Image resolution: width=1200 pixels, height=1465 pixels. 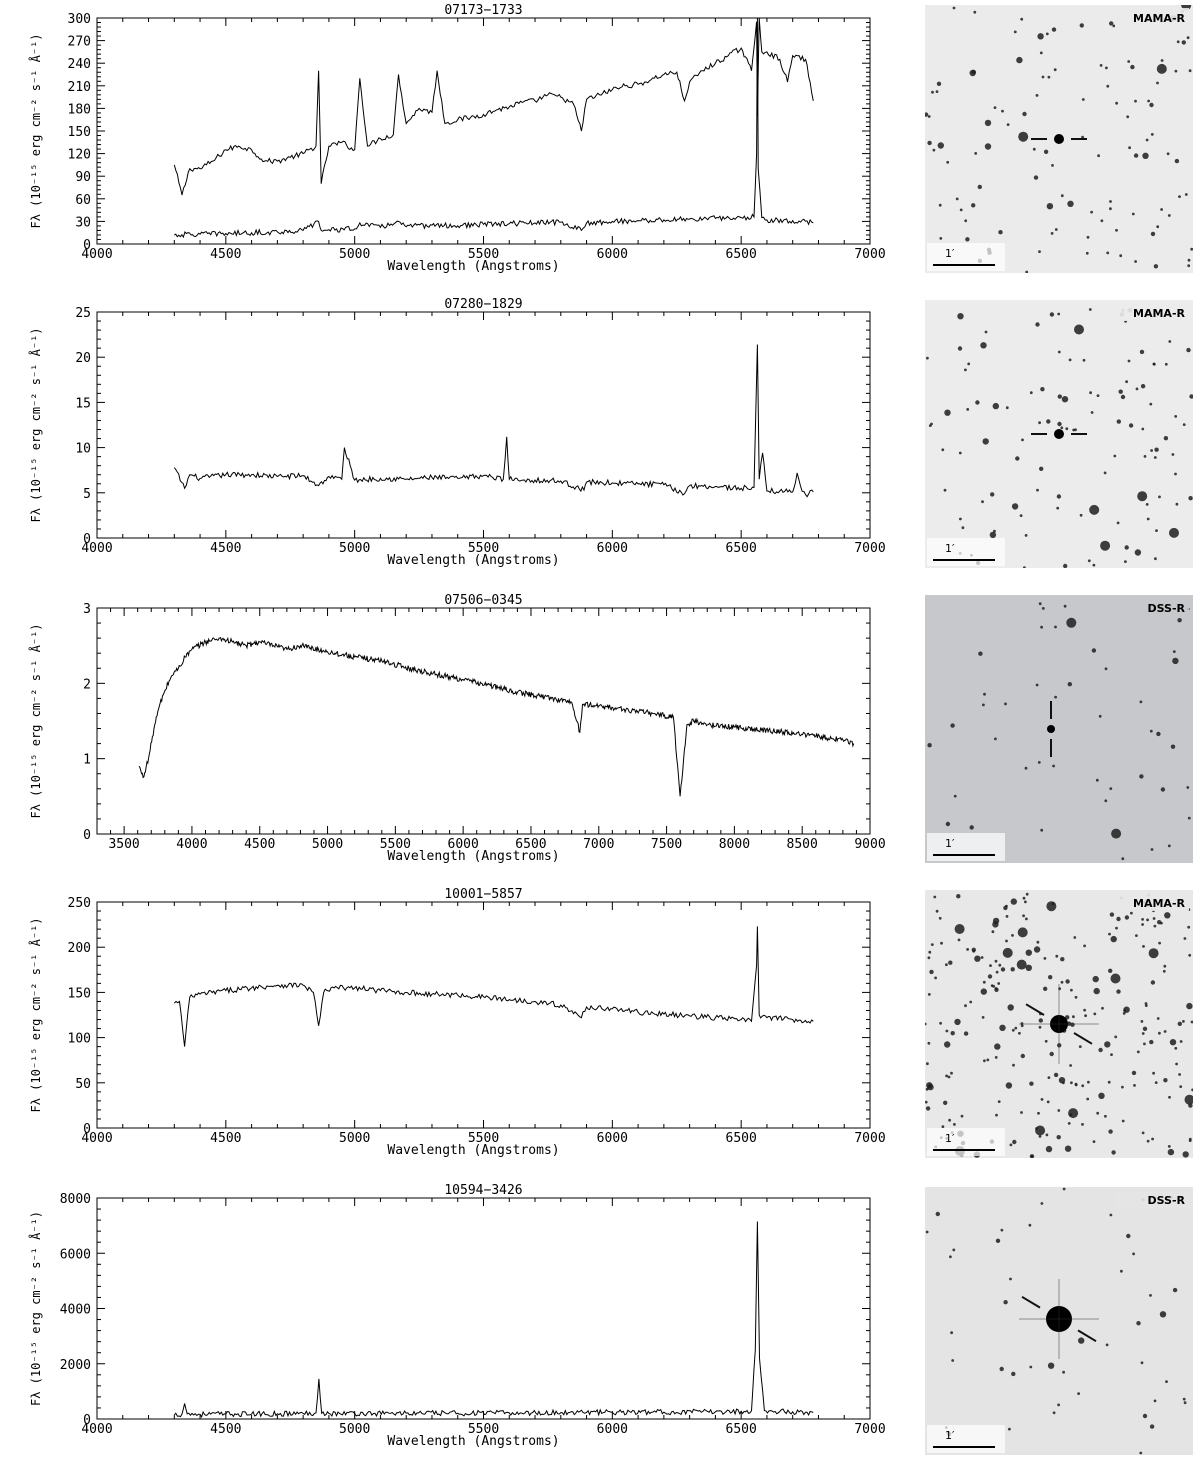 I want to click on x-tick-label: 5500, so click(x=483, y=548).